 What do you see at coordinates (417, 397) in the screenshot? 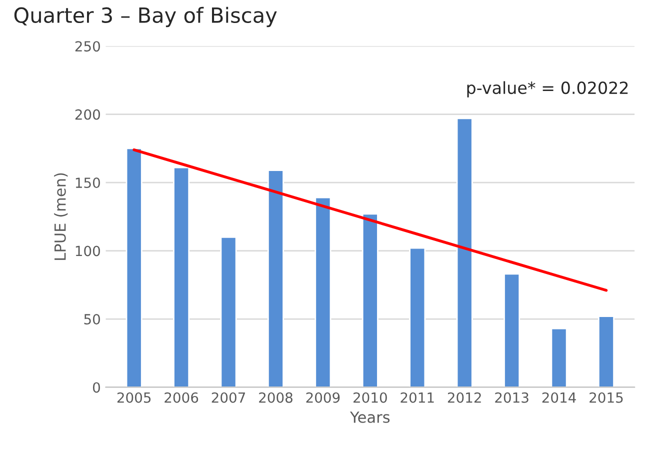
I see `x-tick-label: 2011` at bounding box center [417, 397].